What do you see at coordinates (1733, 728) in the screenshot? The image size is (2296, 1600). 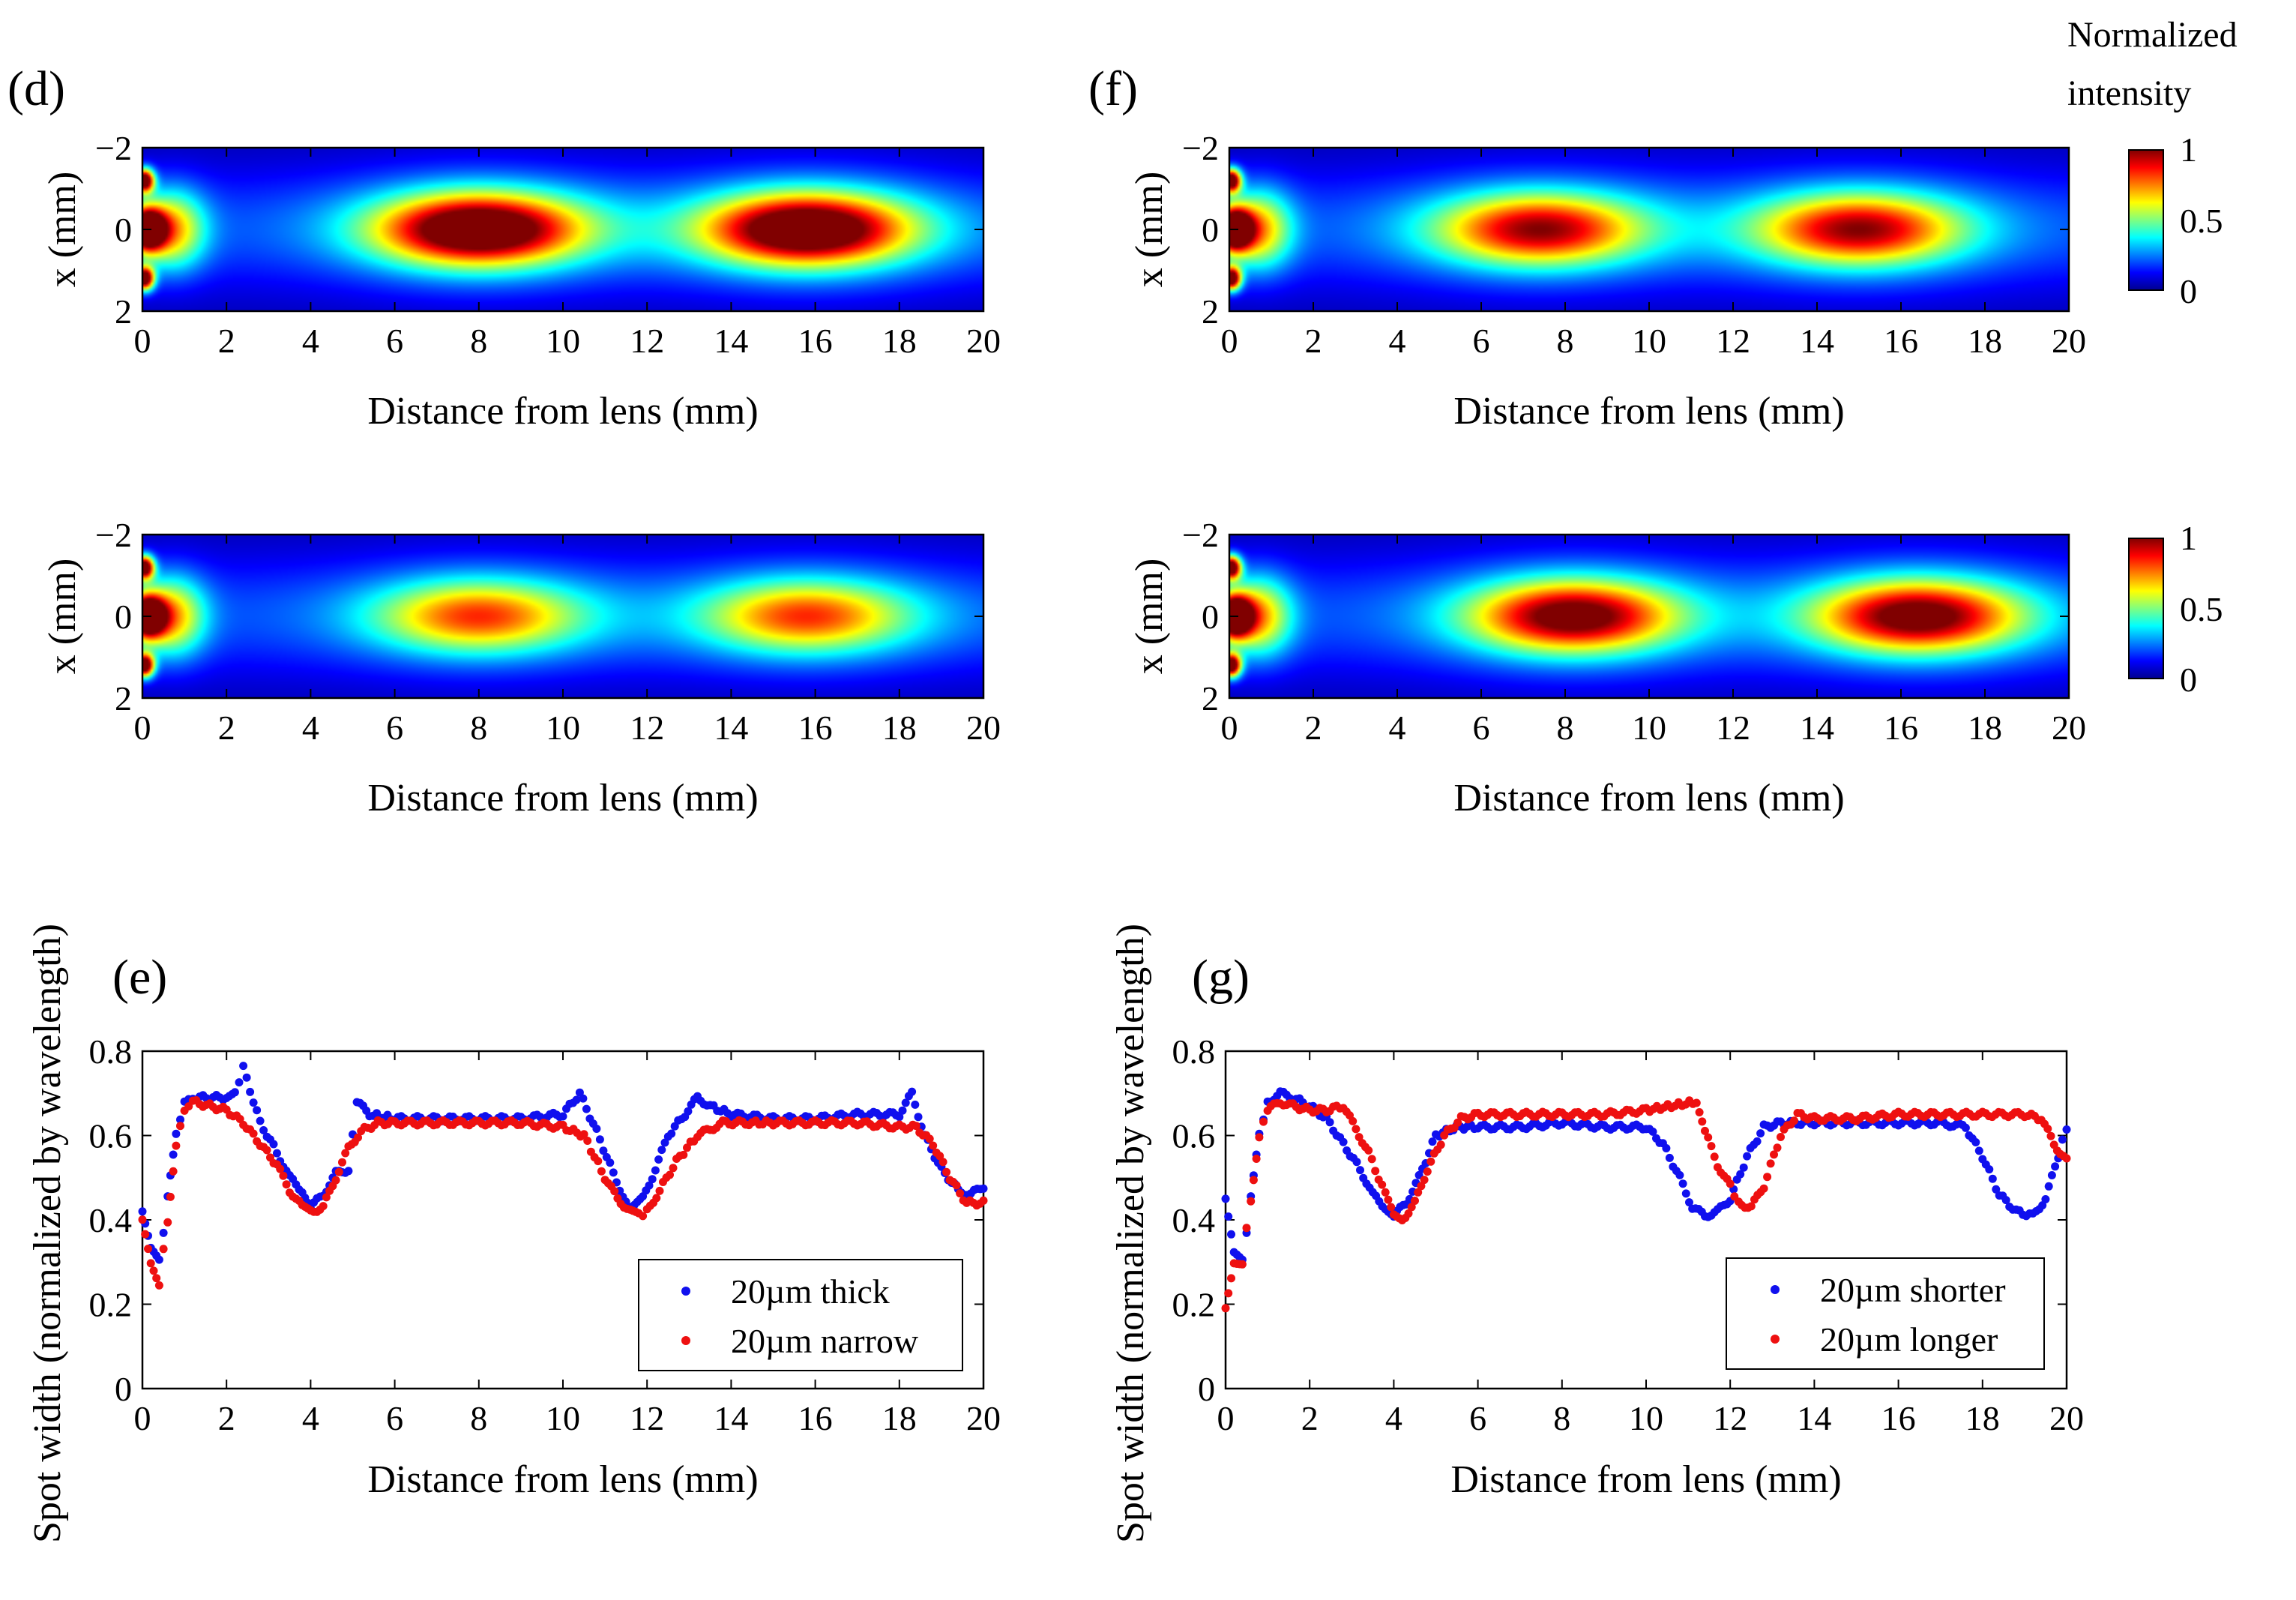 I see `heatmap-f-bottom-xtick-label: 12` at bounding box center [1733, 728].